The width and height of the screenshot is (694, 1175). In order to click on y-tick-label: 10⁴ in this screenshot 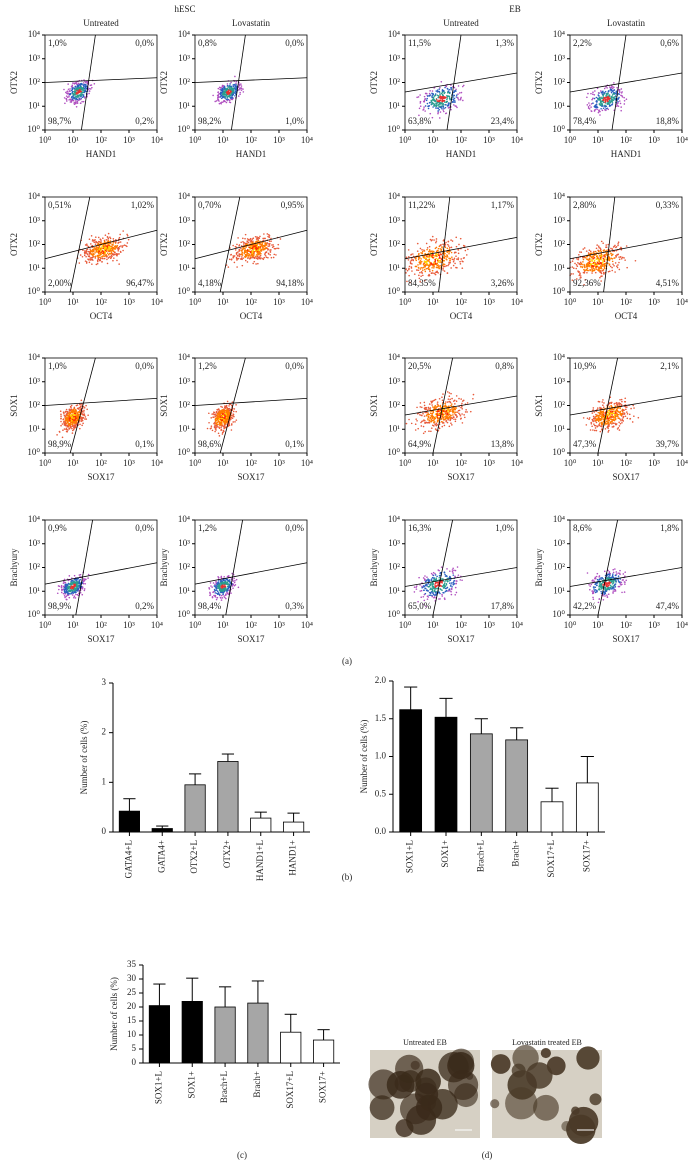, I will do `click(394, 196)`.